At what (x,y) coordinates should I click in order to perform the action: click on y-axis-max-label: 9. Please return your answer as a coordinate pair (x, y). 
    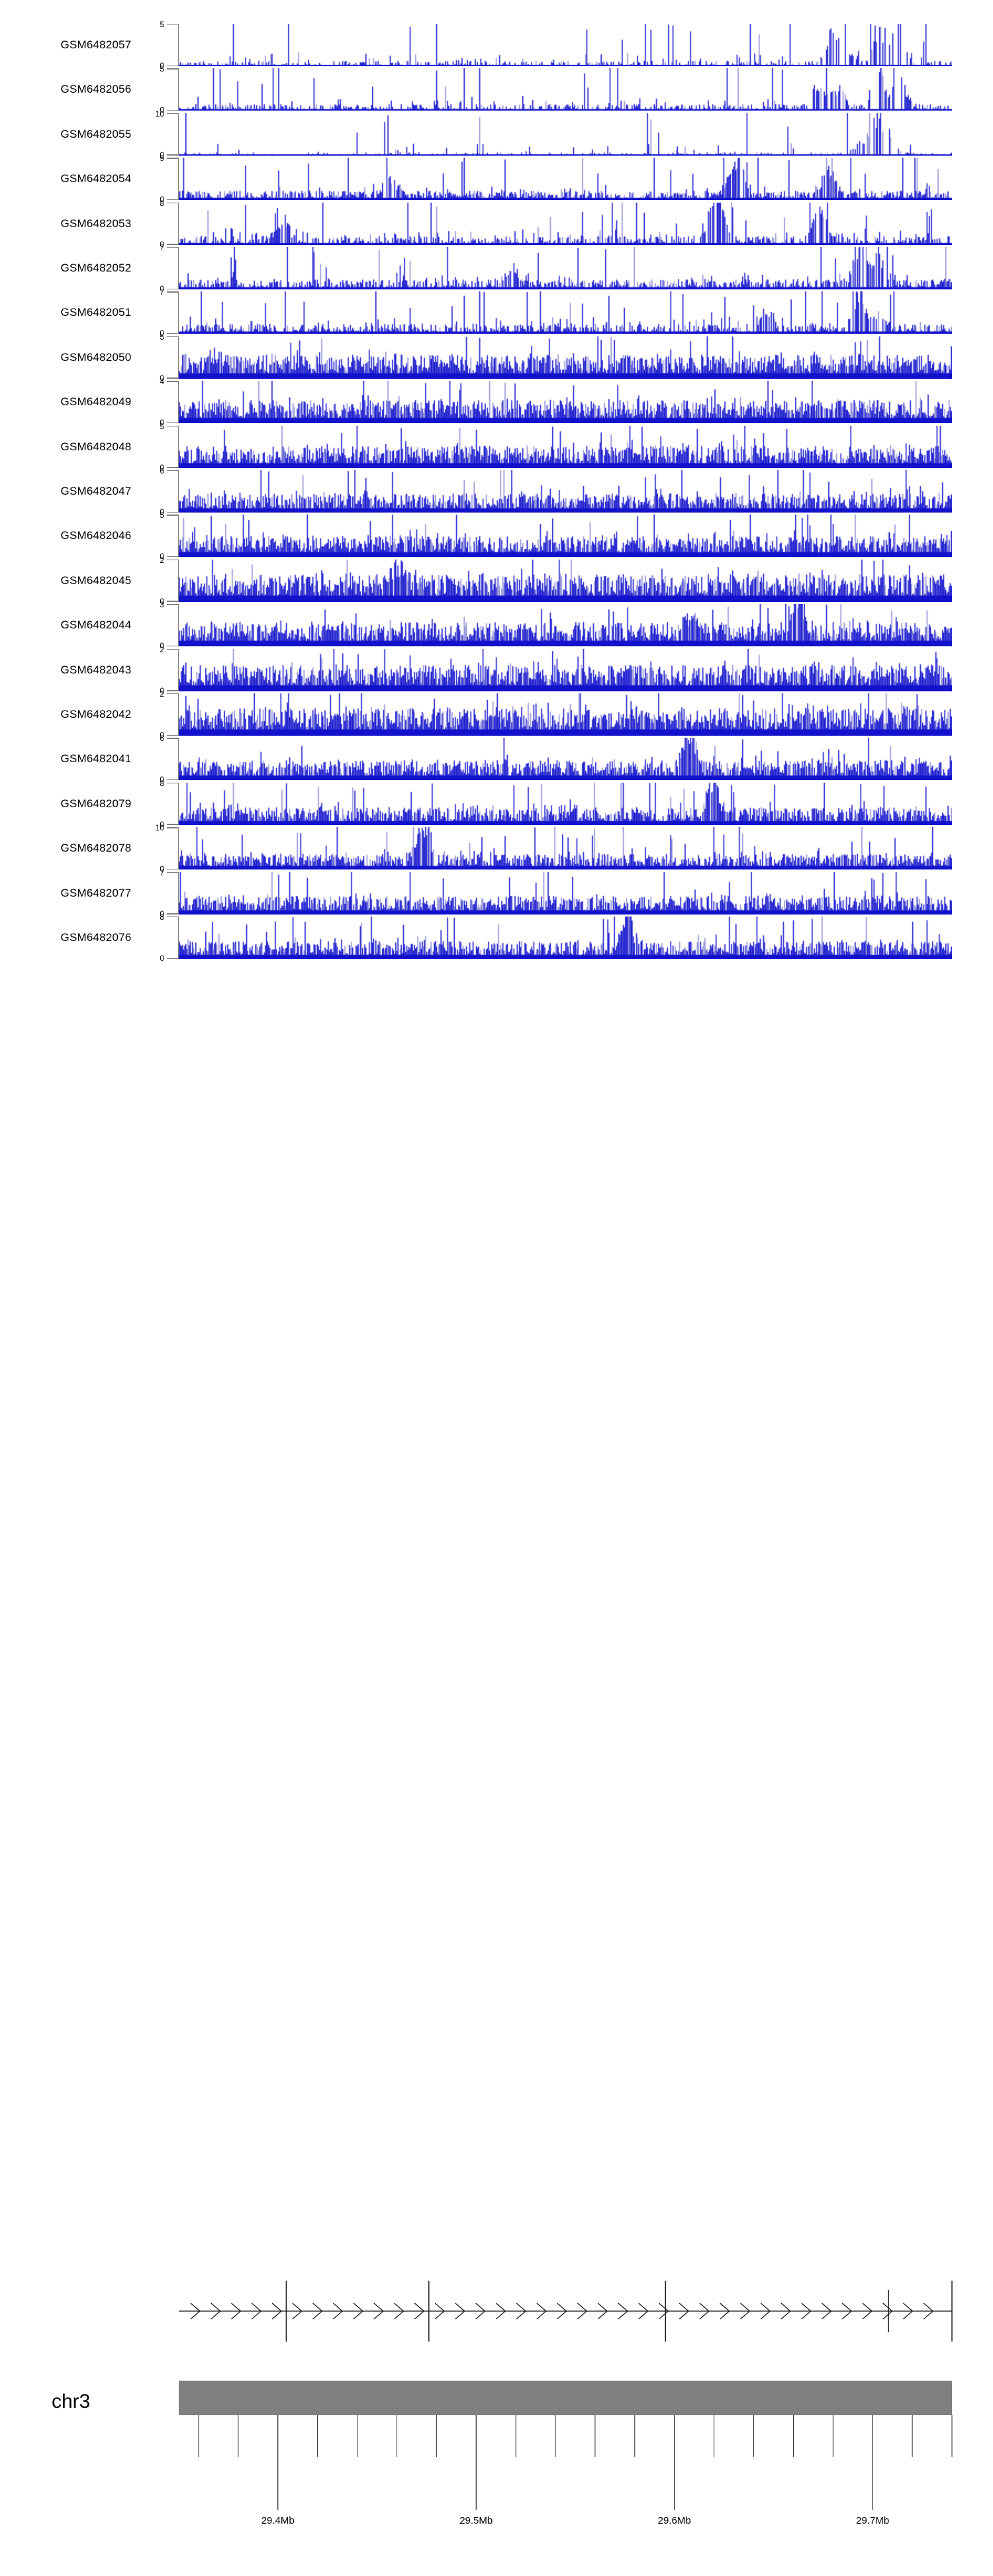
    Looking at the image, I should click on (162, 159).